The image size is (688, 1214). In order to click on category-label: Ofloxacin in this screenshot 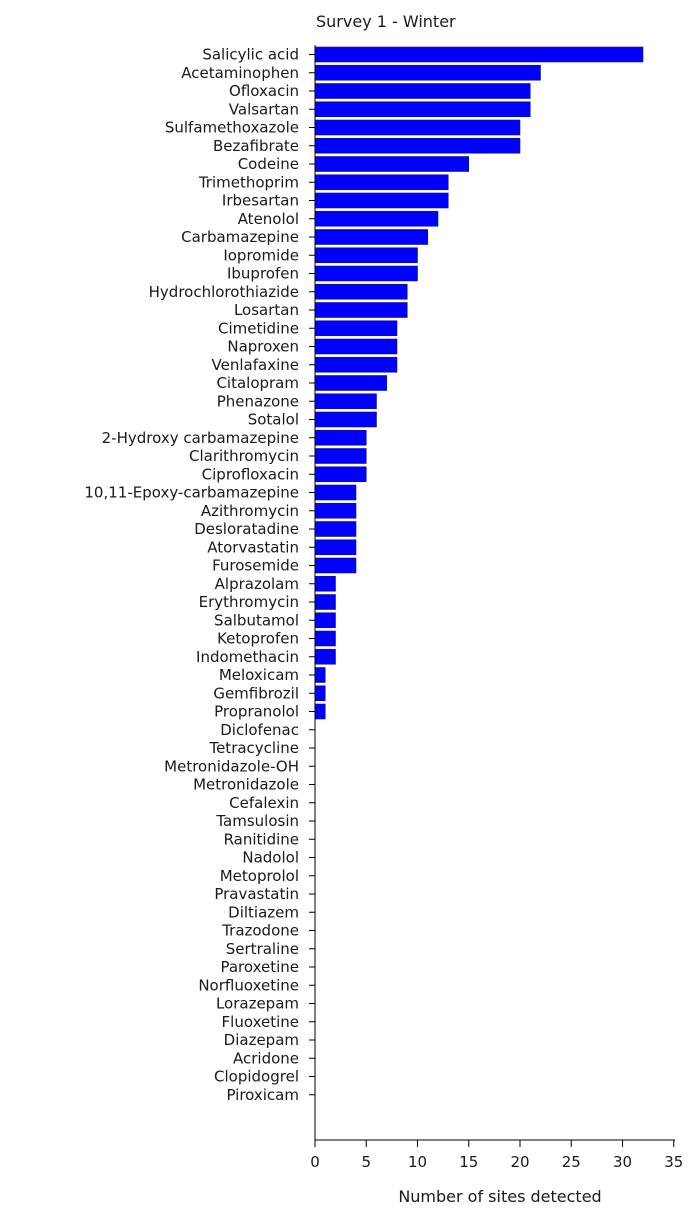, I will do `click(264, 91)`.